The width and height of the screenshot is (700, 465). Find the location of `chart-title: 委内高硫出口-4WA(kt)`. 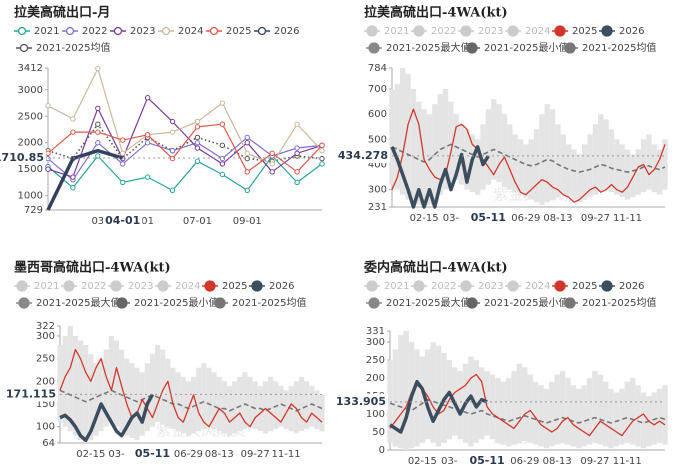

chart-title: 委内高硫出口-4WA(kt) is located at coordinates (435, 268).